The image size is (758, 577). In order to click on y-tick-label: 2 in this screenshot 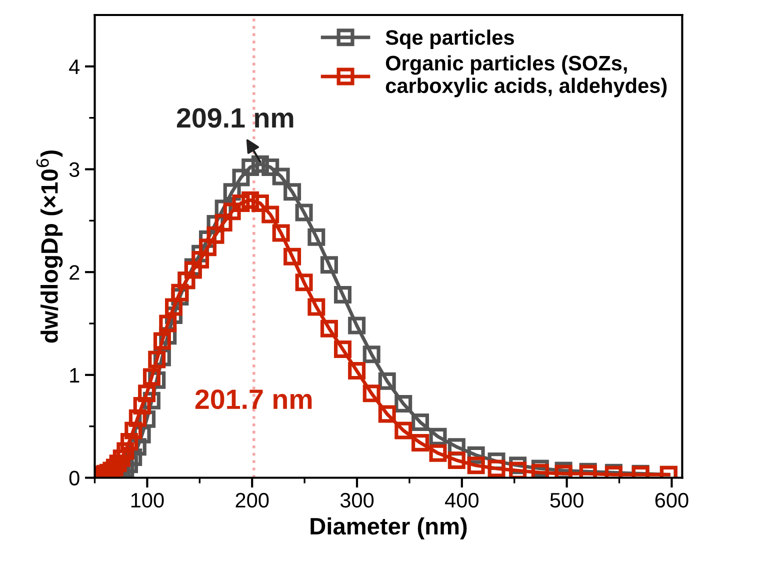, I will do `click(75, 272)`.